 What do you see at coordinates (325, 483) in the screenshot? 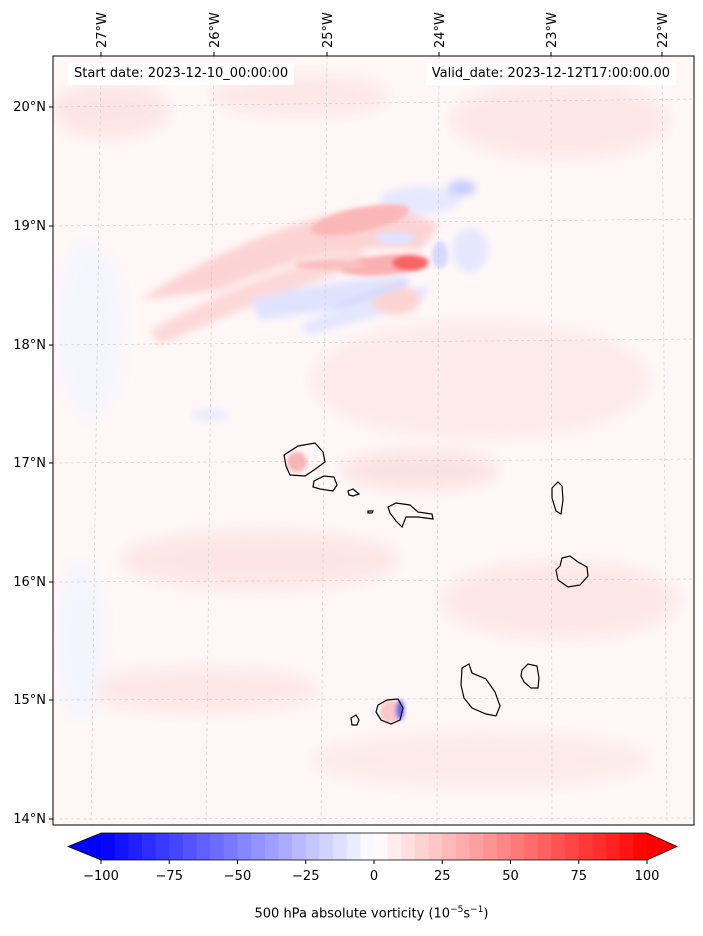
I see `island-sao-vicente` at bounding box center [325, 483].